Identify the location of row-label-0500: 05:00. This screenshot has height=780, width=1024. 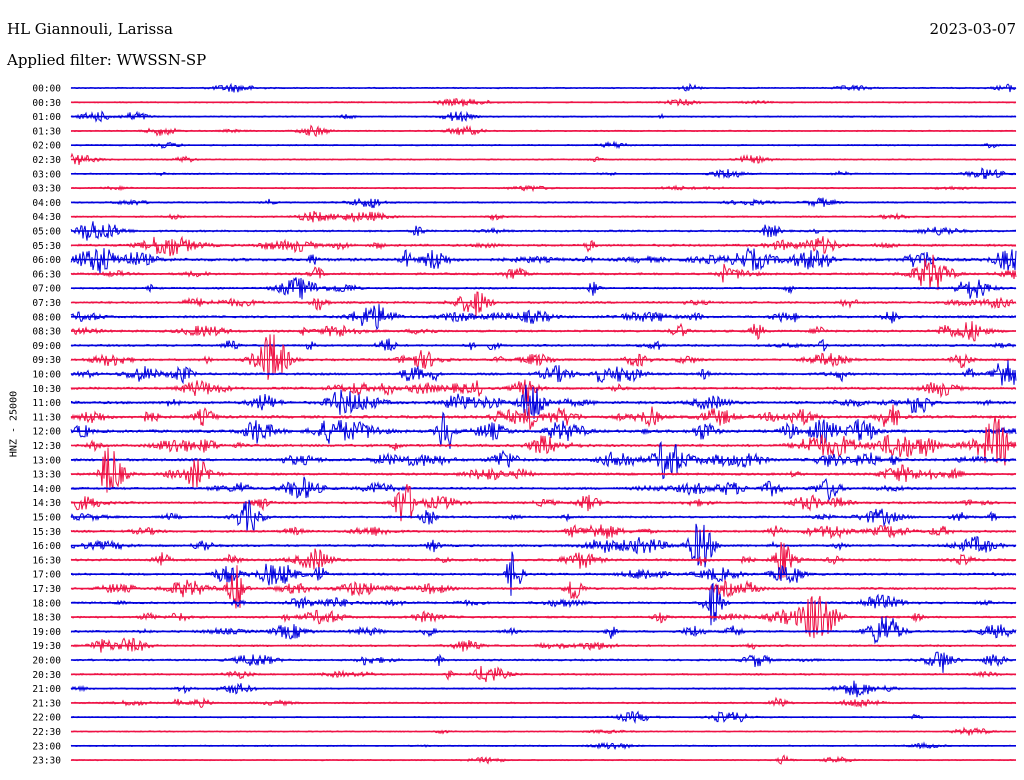
(46, 232).